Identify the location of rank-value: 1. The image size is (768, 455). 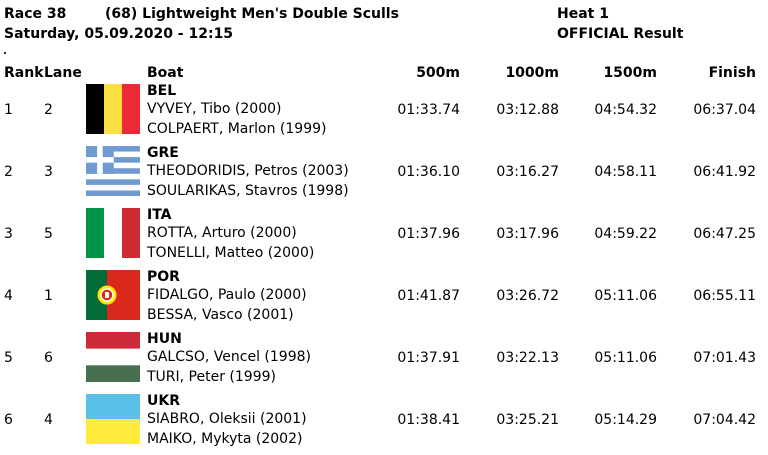
(8, 110).